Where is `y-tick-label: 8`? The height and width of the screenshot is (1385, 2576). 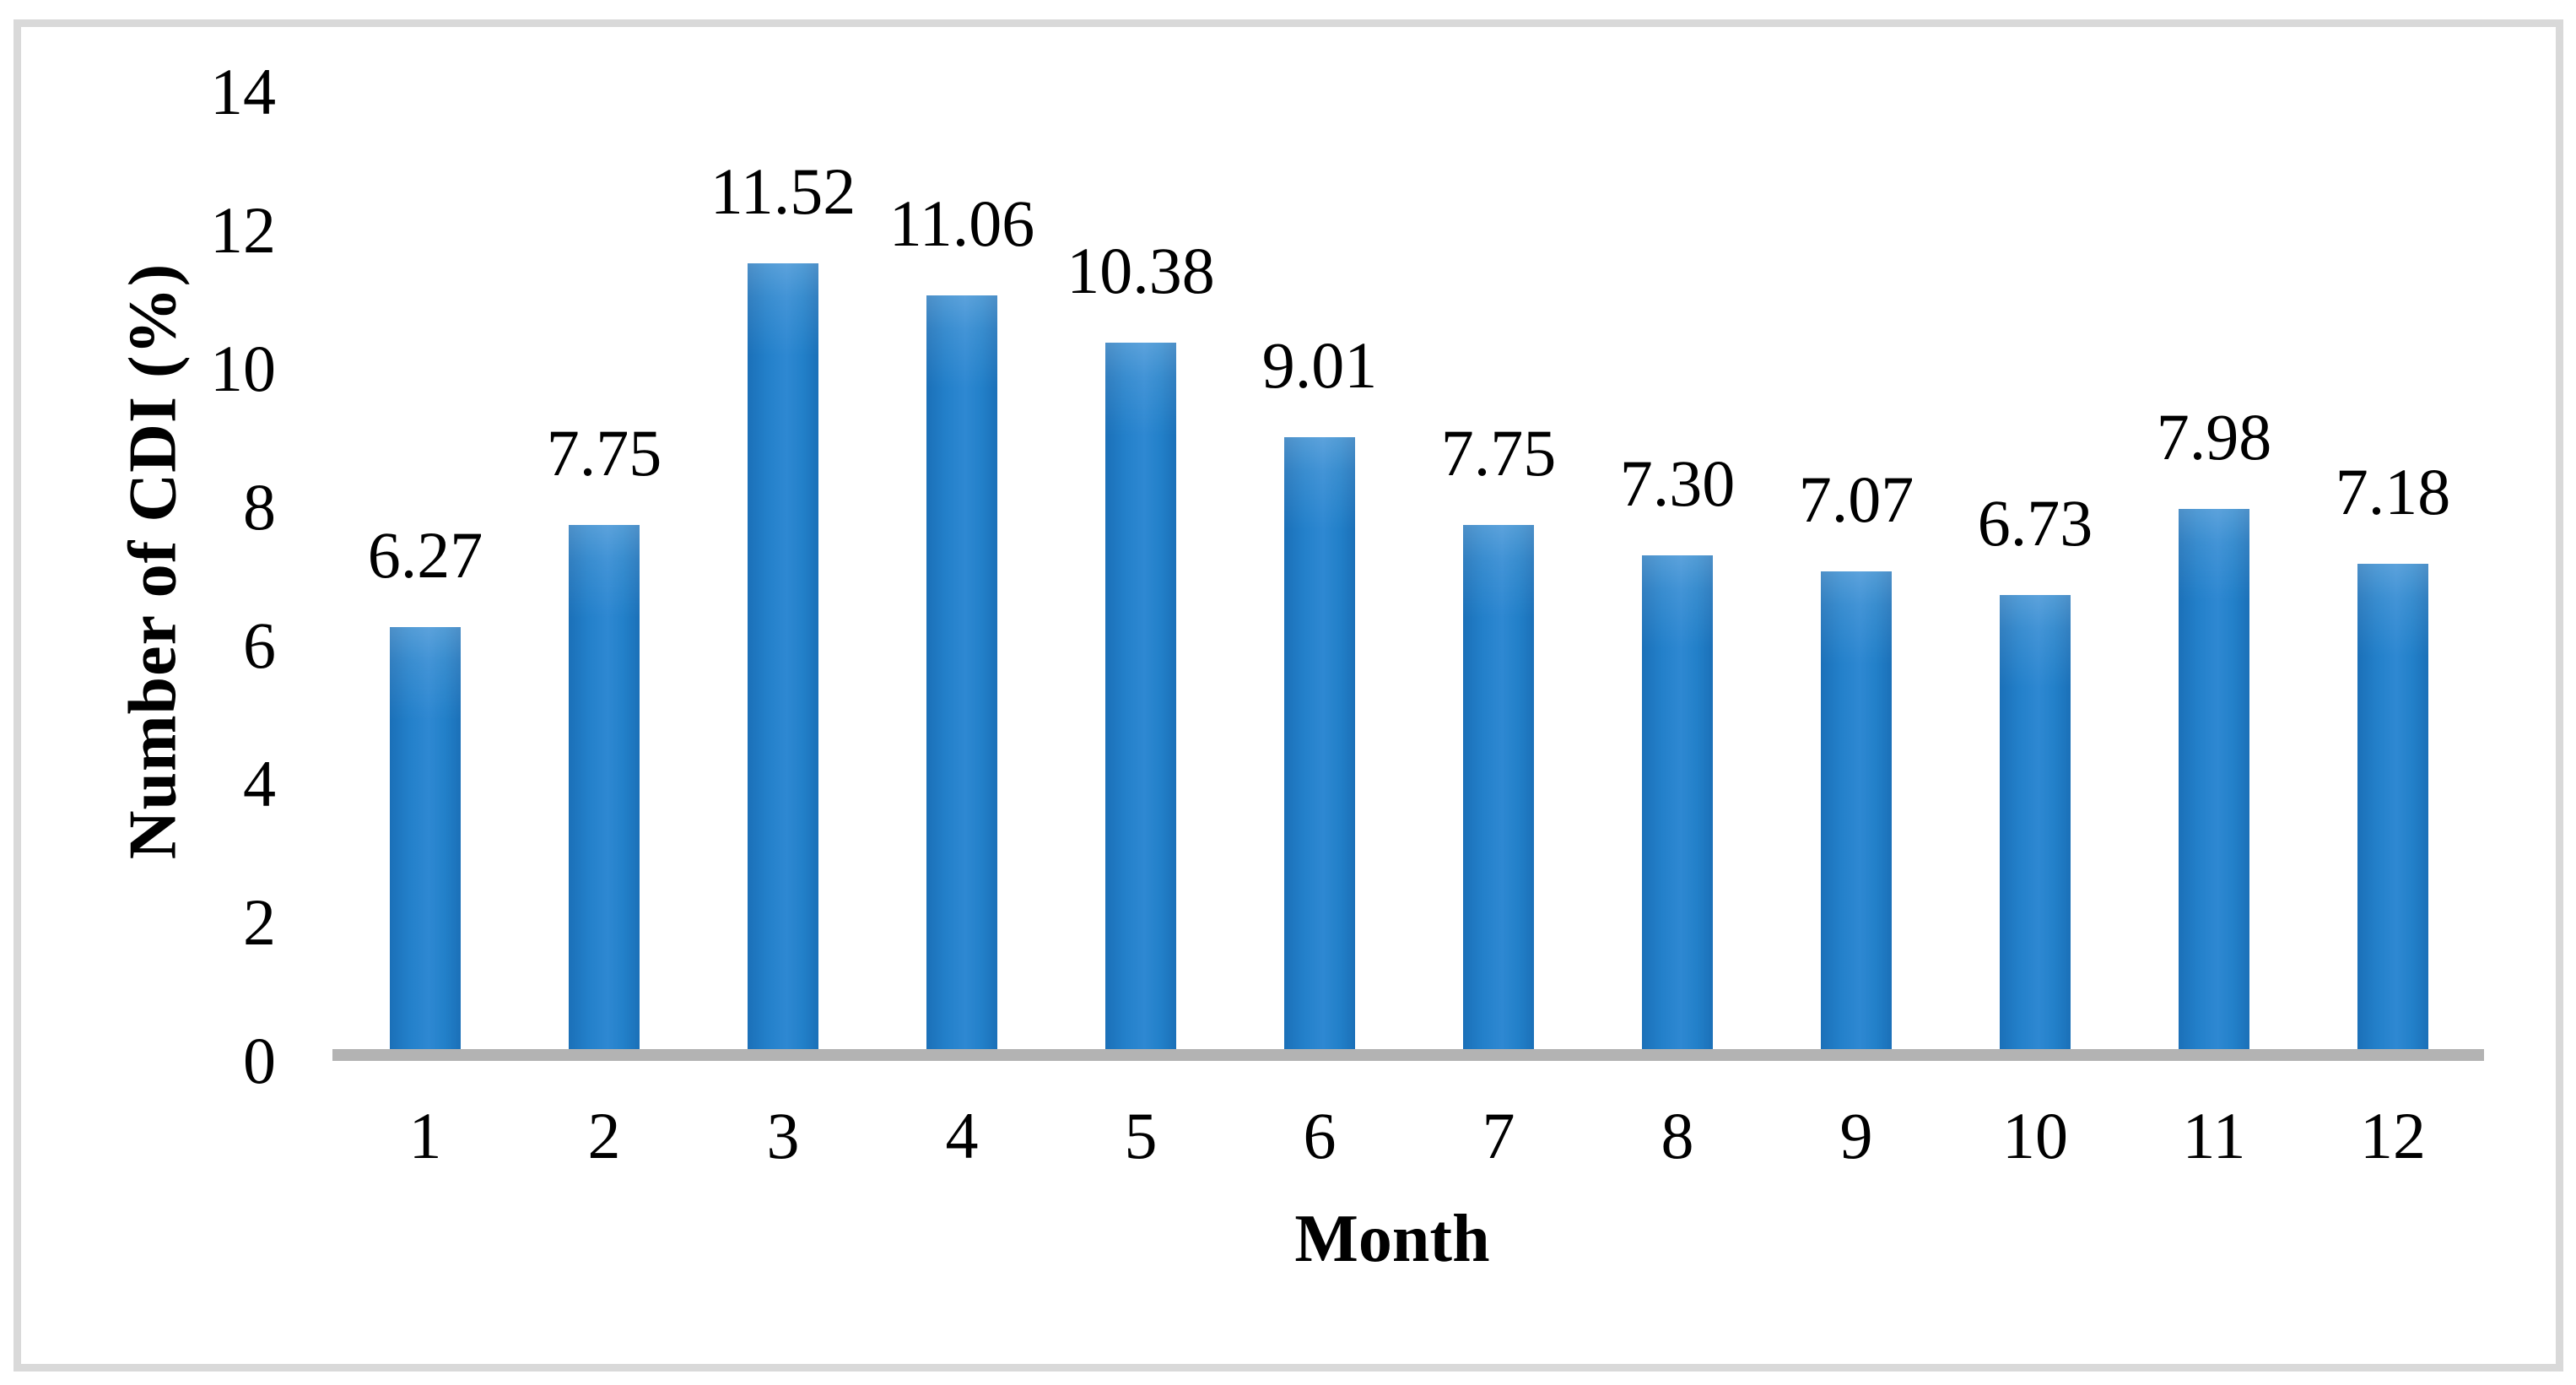 y-tick-label: 8 is located at coordinates (259, 507).